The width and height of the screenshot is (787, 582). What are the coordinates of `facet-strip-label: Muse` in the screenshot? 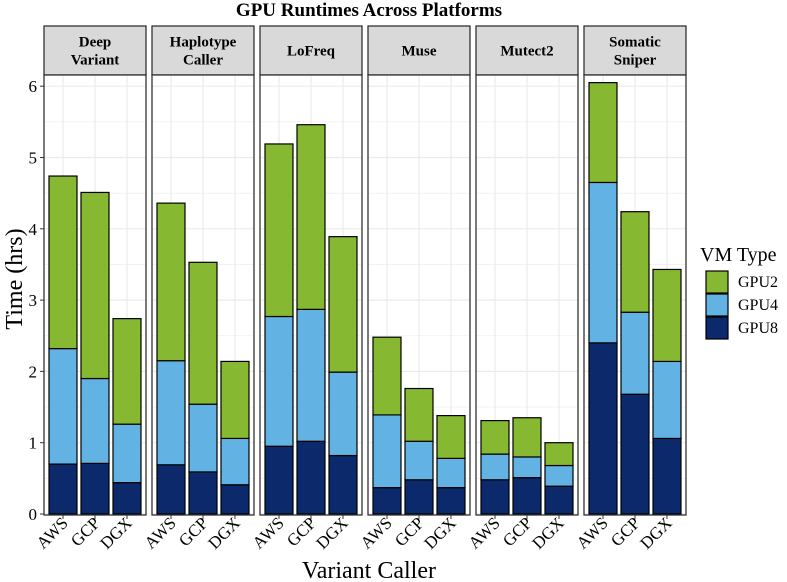 It's located at (419, 52).